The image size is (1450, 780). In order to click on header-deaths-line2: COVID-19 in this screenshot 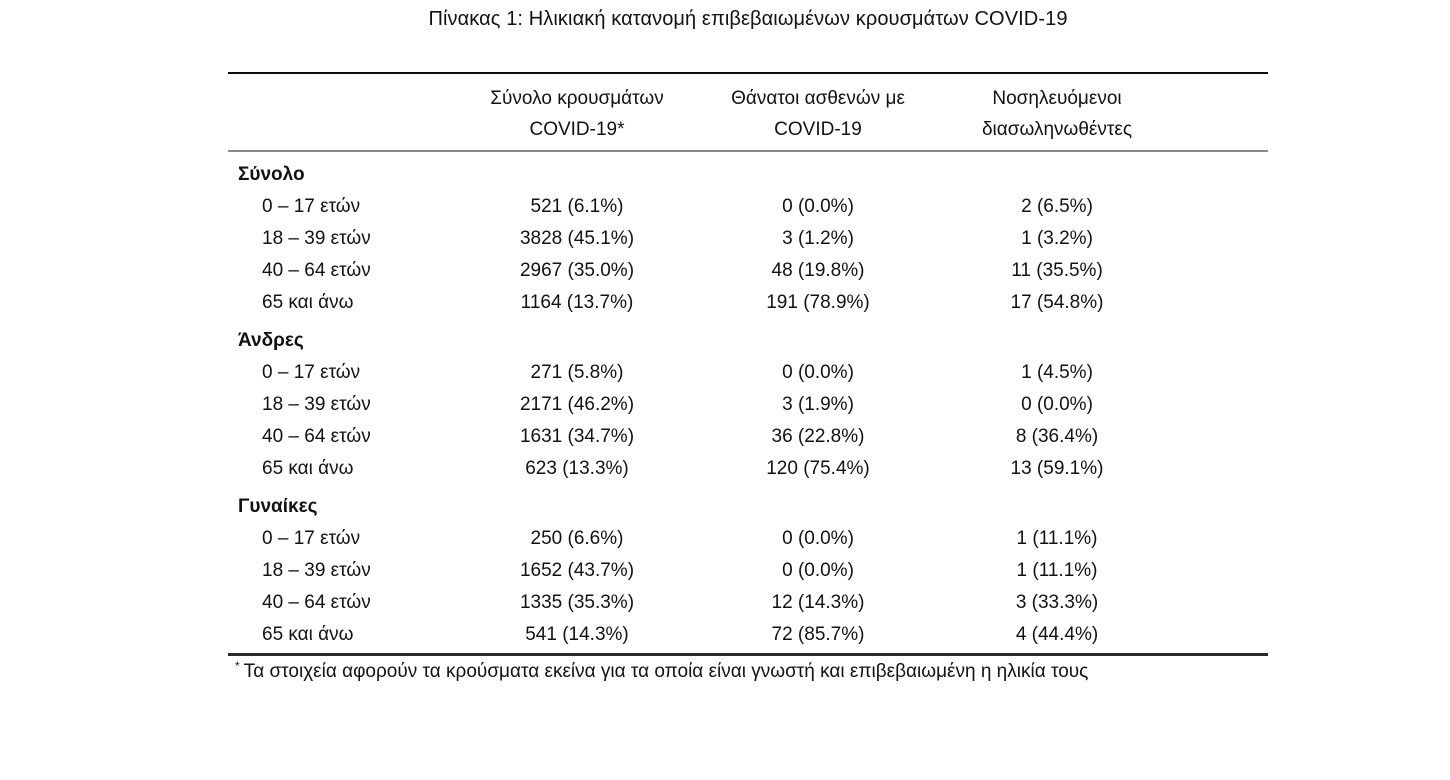, I will do `click(818, 129)`.